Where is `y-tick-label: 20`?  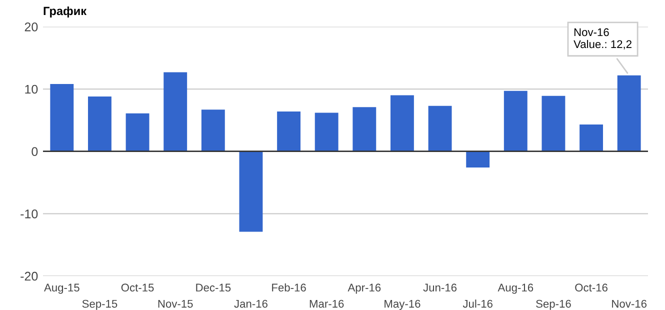 y-tick-label: 20 is located at coordinates (31, 27).